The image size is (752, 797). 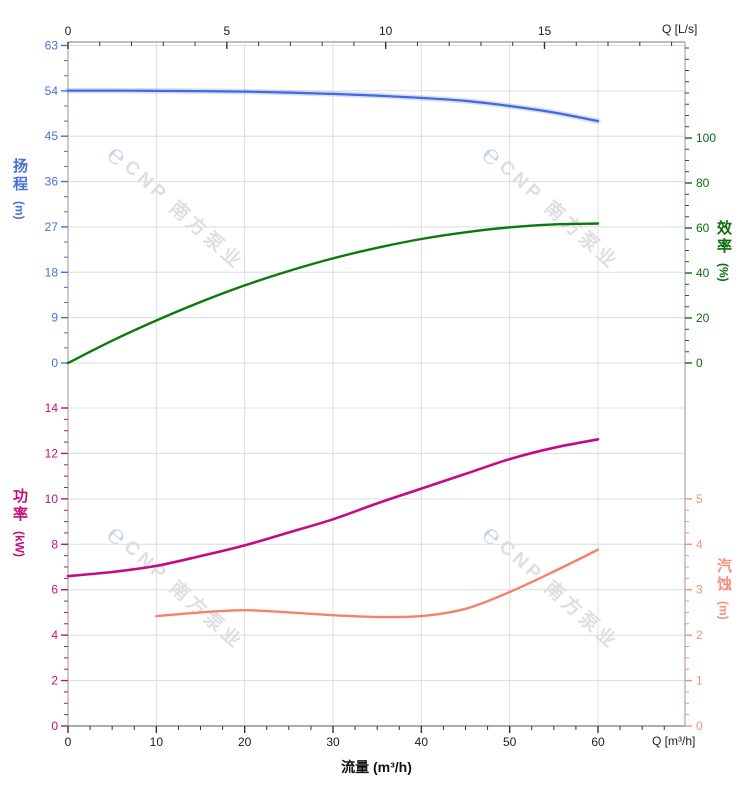 I want to click on npsh-axis-unit: (m), so click(x=723, y=610).